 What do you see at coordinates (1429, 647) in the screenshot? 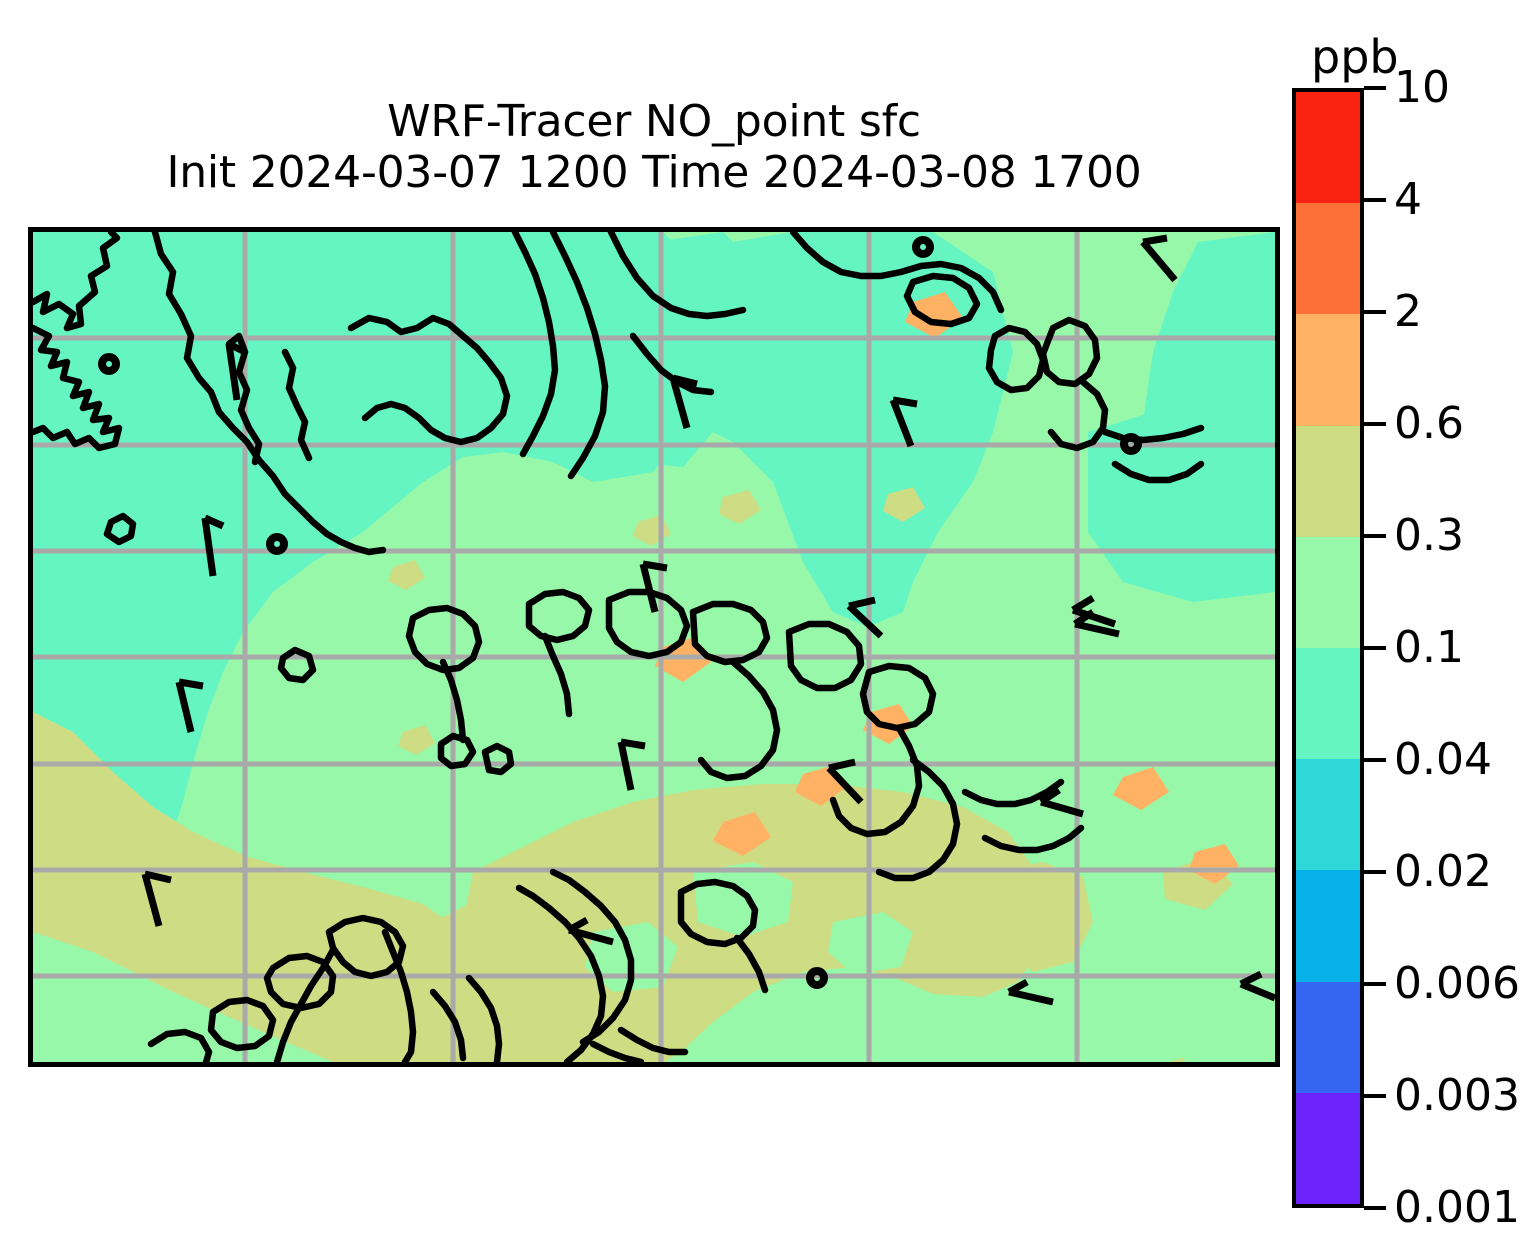
I see `colorbar-tick-label: 0.1` at bounding box center [1429, 647].